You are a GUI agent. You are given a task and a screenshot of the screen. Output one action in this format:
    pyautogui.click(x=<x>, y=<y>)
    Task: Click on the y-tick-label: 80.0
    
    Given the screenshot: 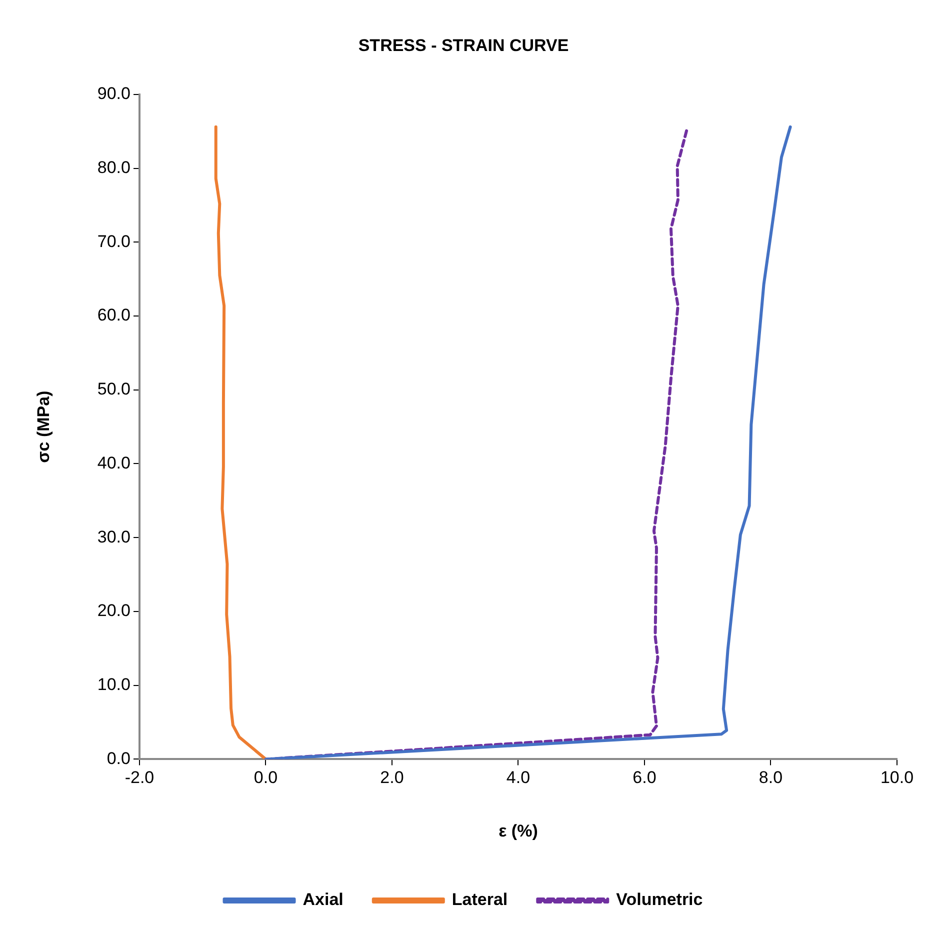 What is the action you would take?
    pyautogui.click(x=113, y=167)
    